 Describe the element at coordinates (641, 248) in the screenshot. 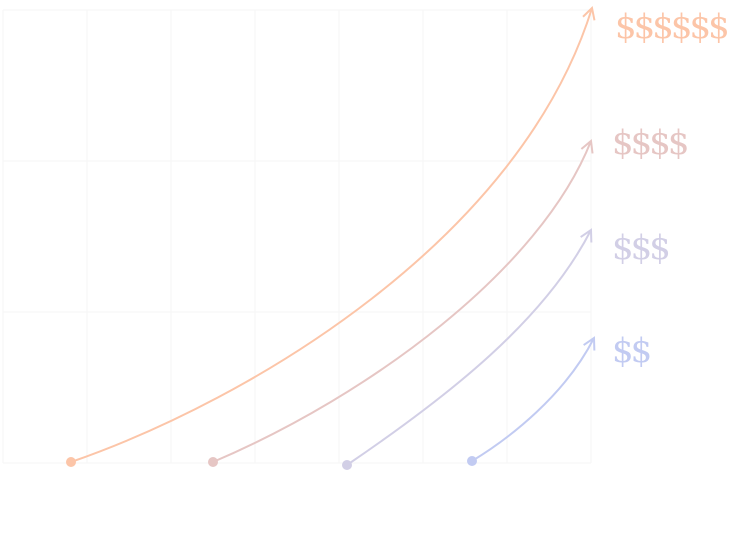

I see `tier-label-3: $$$` at that location.